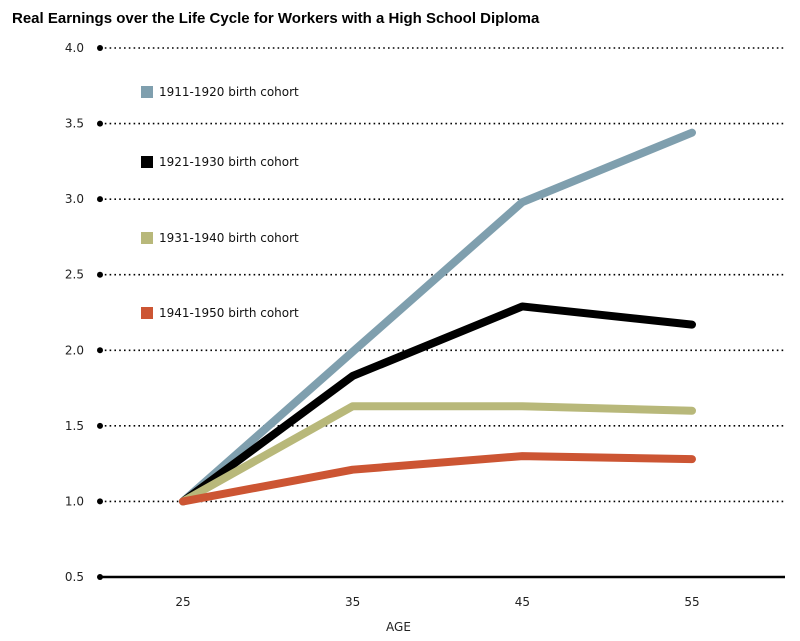  I want to click on x-axis-ticks: 25 35 45 55, so click(437, 602).